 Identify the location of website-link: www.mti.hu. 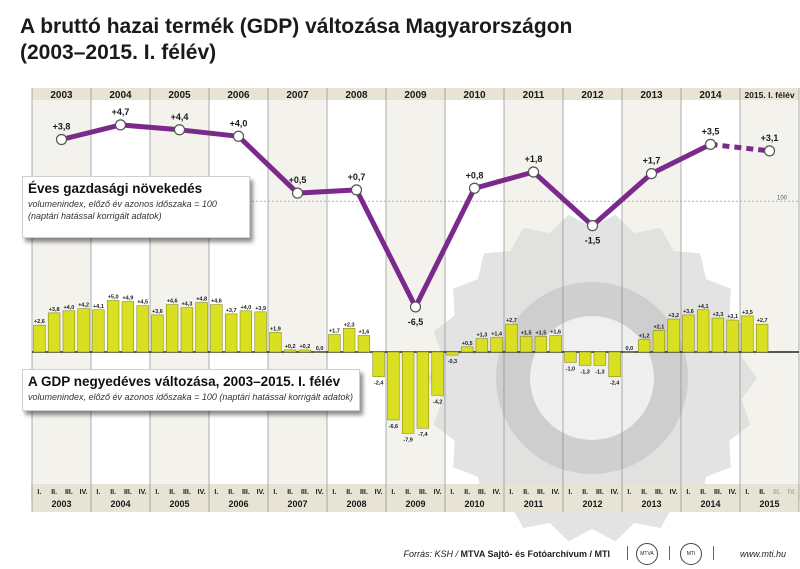
(762, 554).